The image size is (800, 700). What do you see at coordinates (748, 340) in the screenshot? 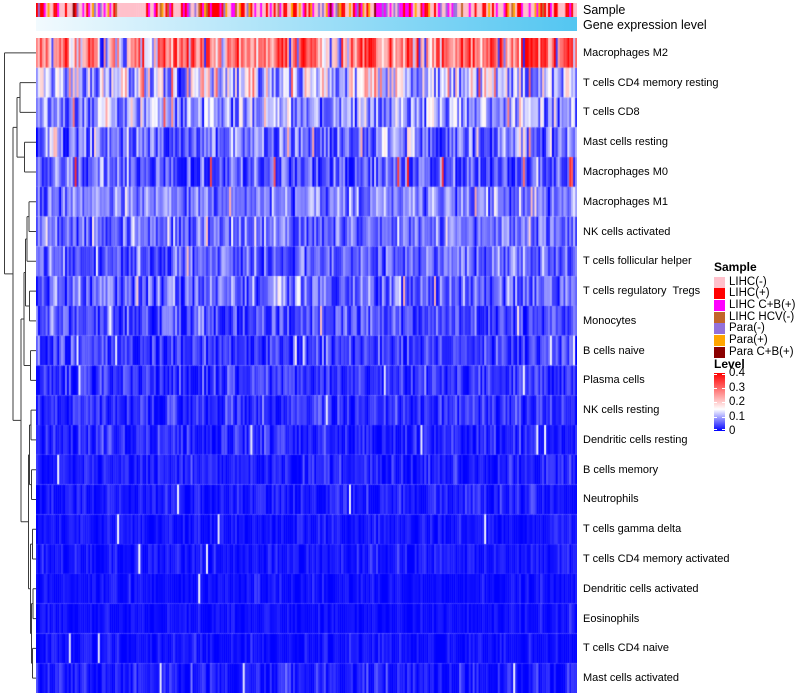
I see `legend-item-label: Para(+)` at bounding box center [748, 340].